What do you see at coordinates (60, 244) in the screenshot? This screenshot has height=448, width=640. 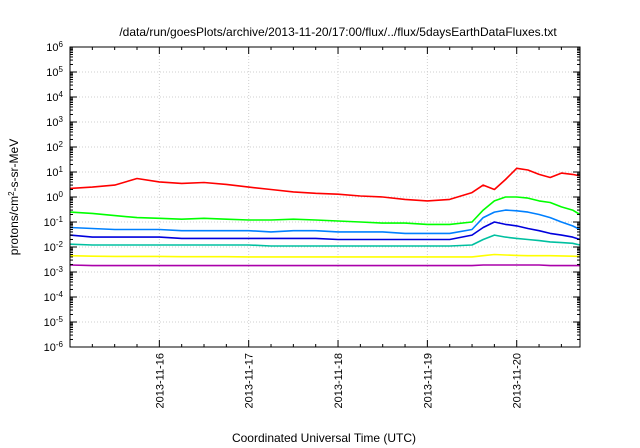 I see `y-tick-exp: -2` at bounding box center [60, 244].